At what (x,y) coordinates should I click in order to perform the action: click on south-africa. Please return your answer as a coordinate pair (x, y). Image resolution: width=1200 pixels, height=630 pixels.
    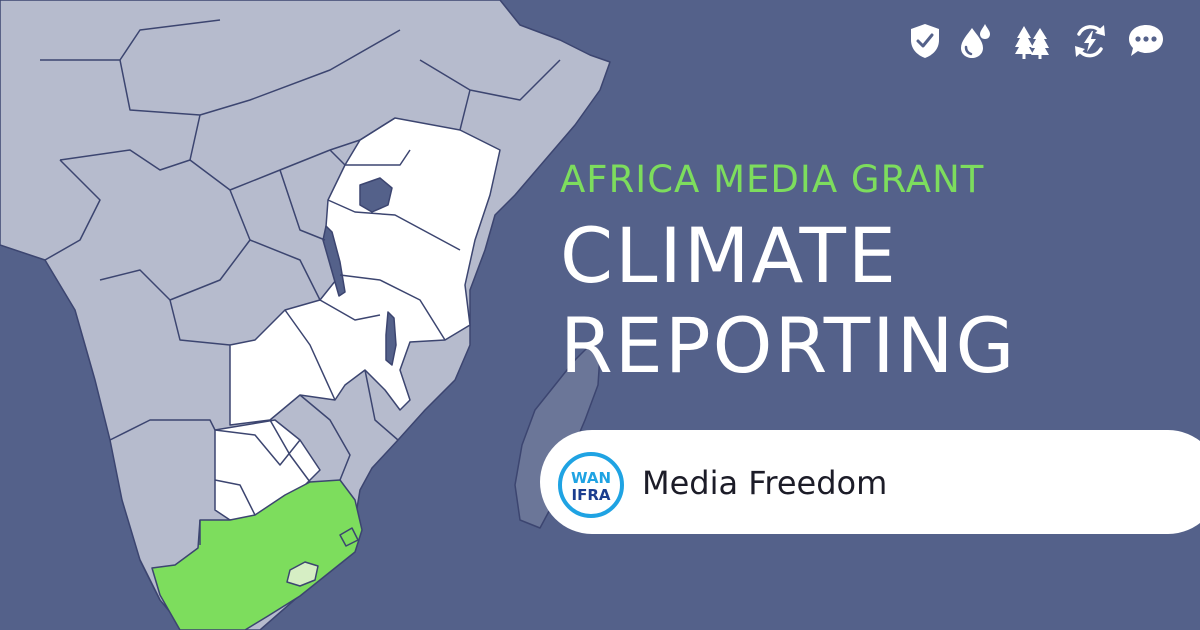
    Looking at the image, I should click on (257, 554).